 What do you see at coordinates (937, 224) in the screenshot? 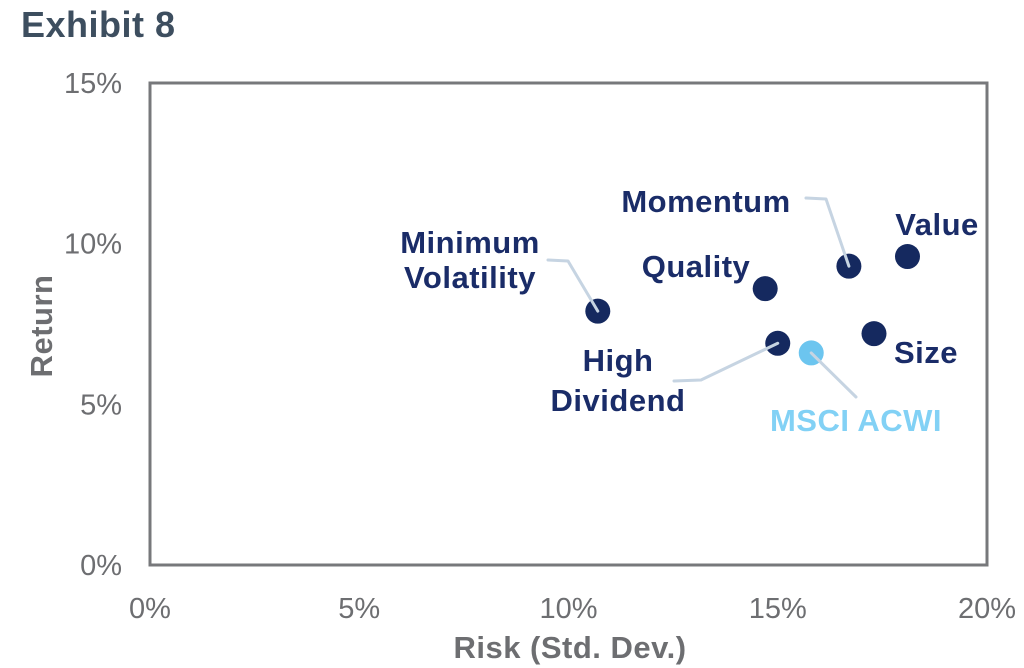
I see `point-label-value: Value` at bounding box center [937, 224].